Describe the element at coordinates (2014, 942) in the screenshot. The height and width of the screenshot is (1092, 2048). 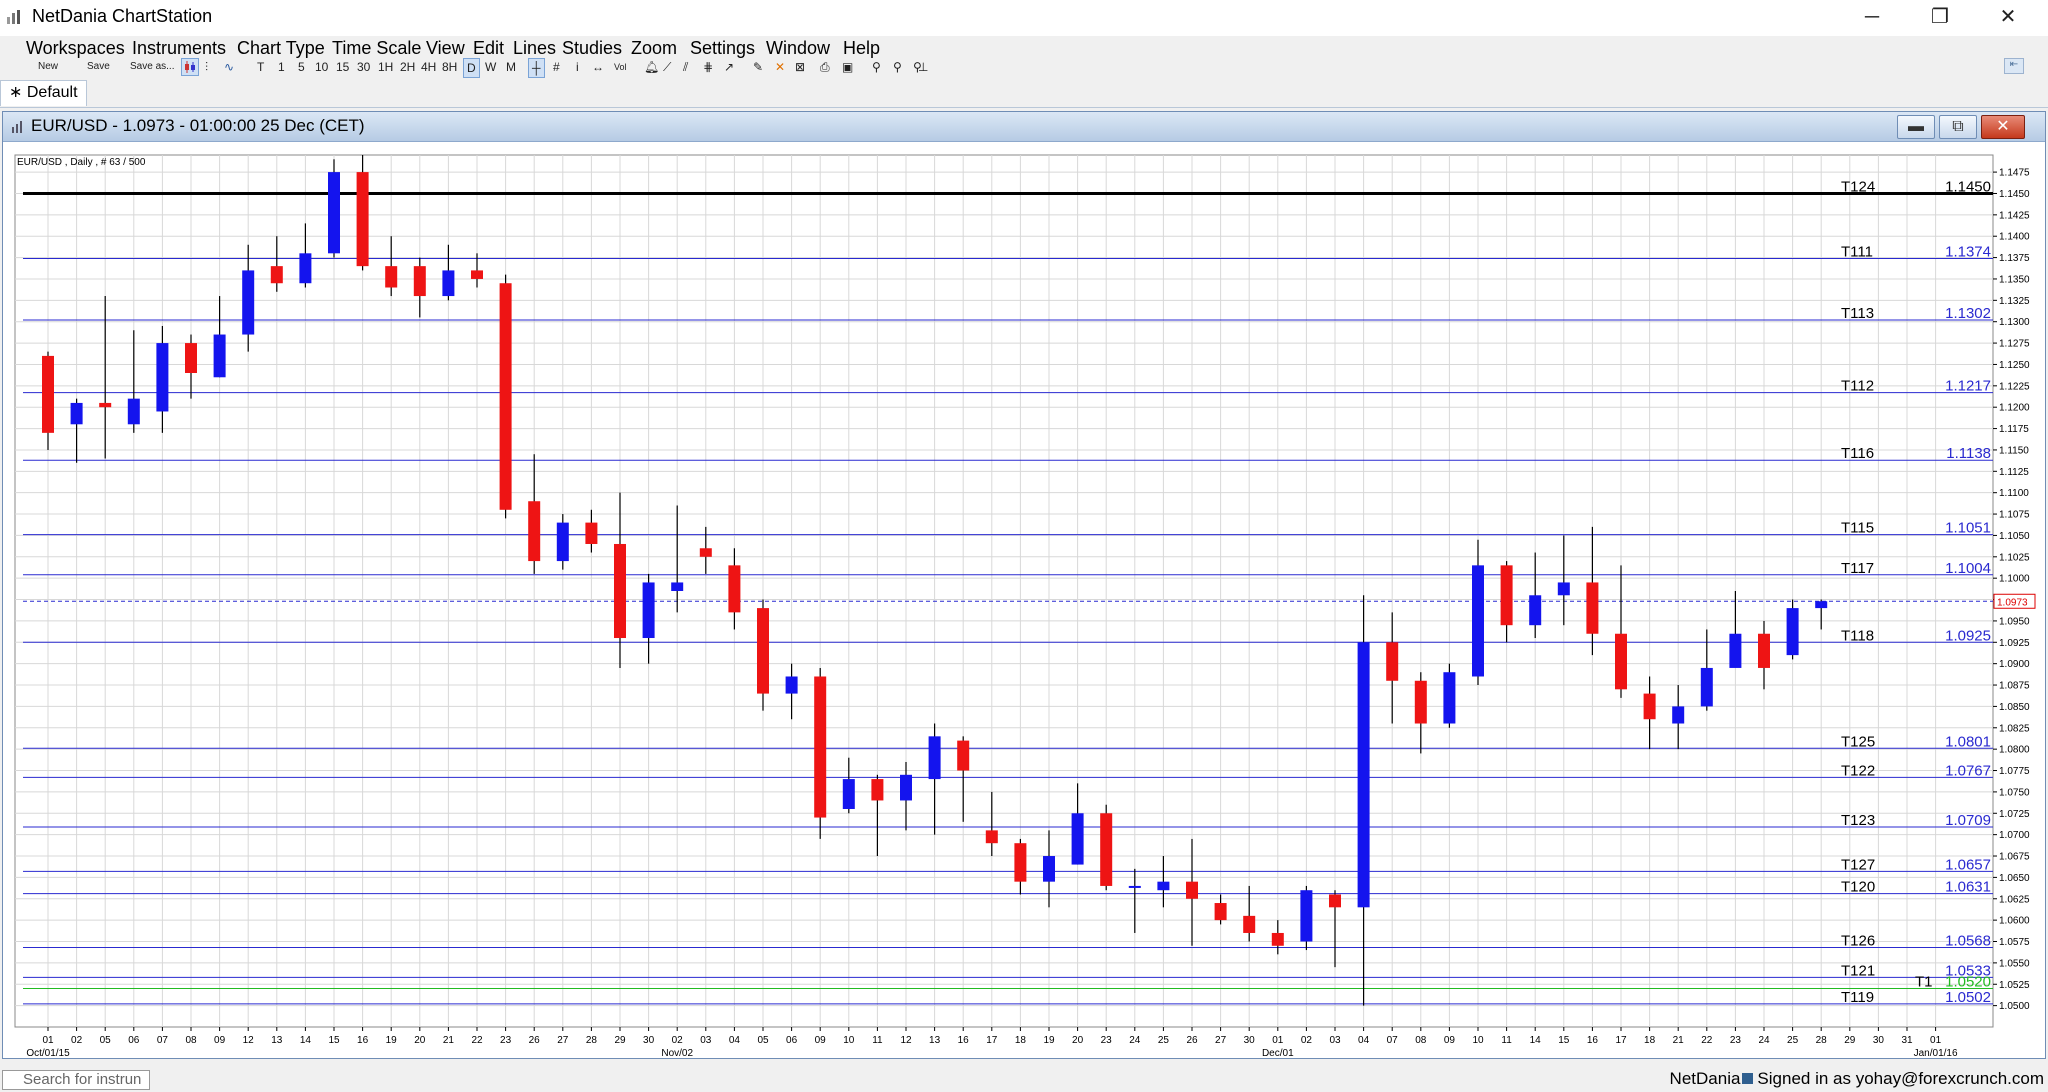
I see `y-tick-label: 1.0575` at that location.